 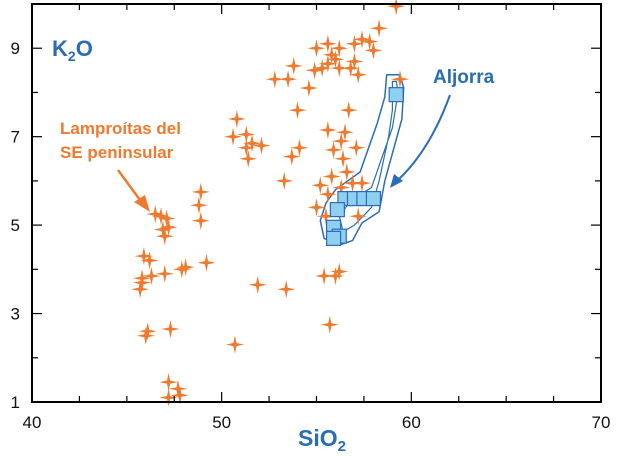 I want to click on y-axis-title-main: K, so click(x=60, y=48).